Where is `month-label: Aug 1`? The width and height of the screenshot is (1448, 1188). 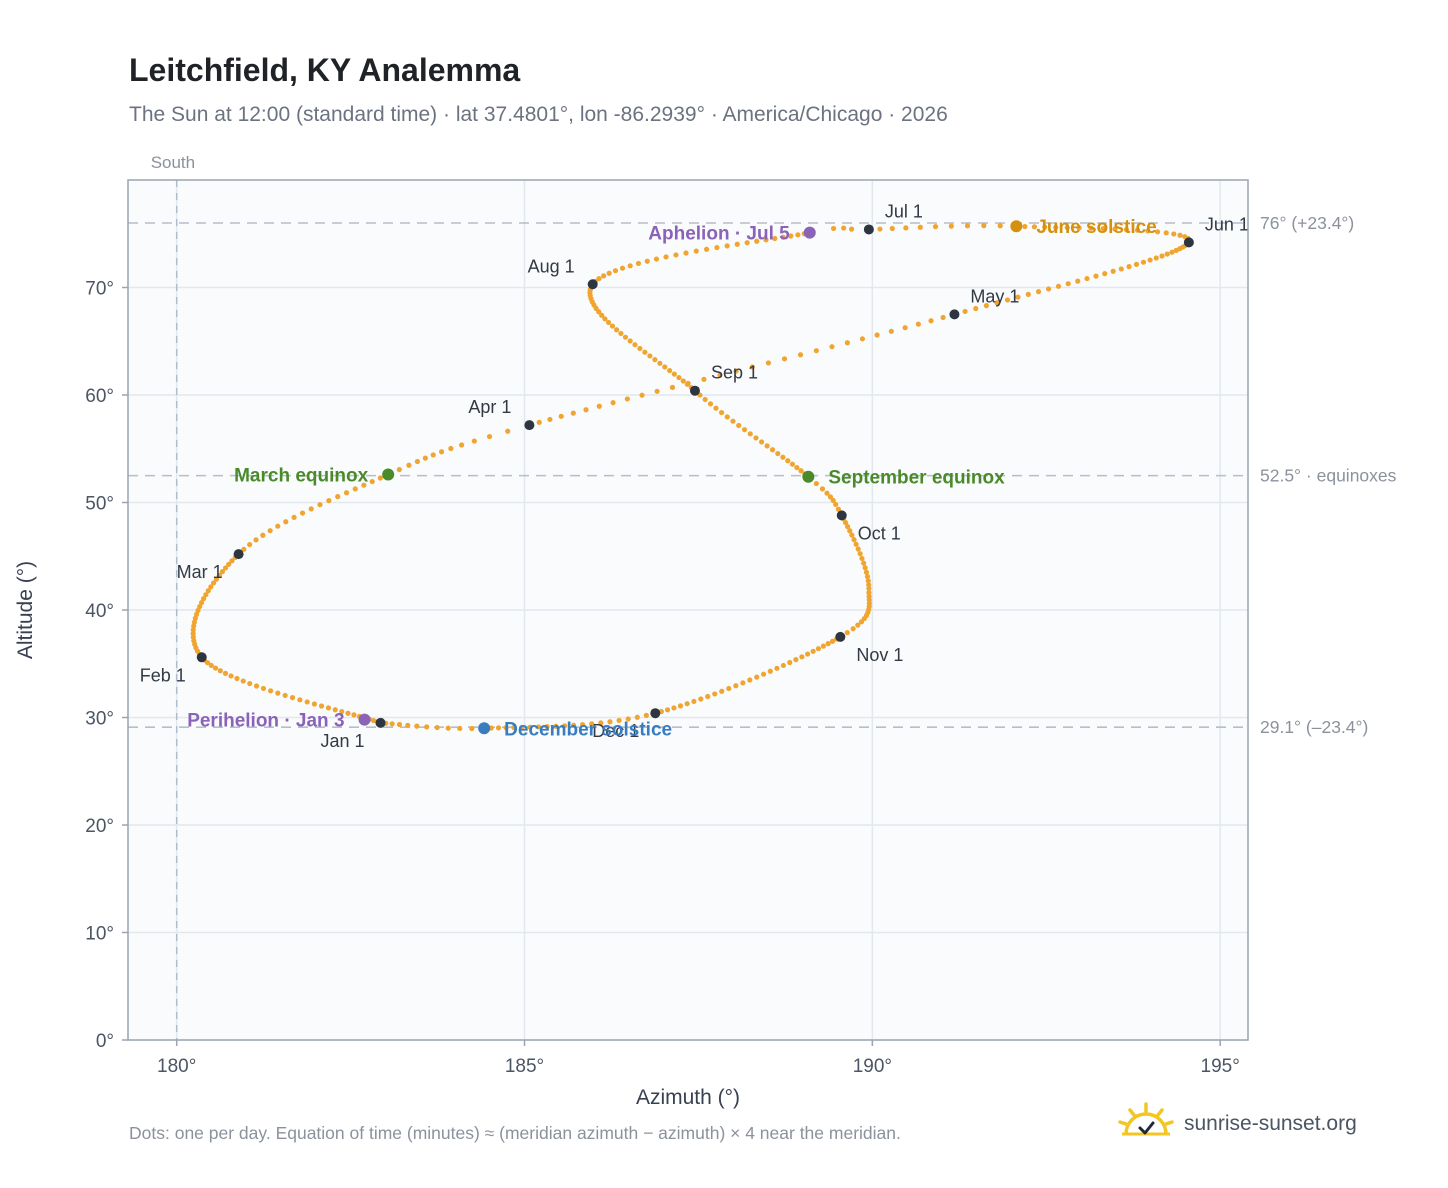 month-label: Aug 1 is located at coordinates (551, 266).